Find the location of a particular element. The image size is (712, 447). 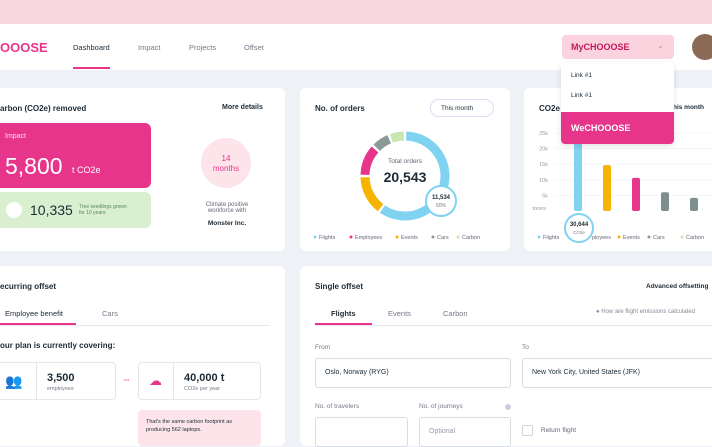

from-input: Oslo, Norway (RYG) is located at coordinates (413, 373).